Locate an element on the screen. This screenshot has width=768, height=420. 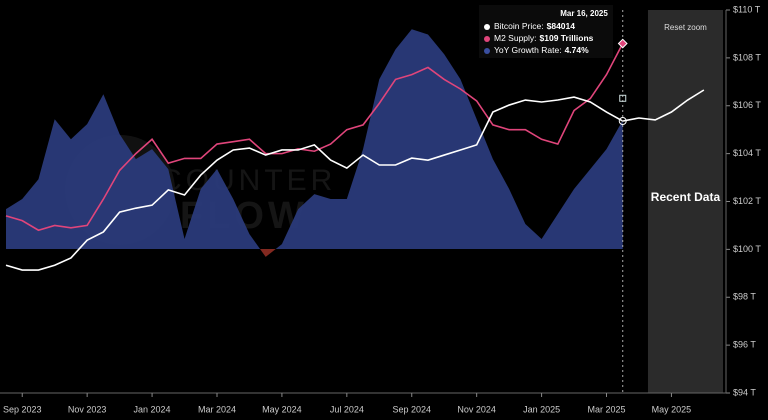
x-tick-label: Jan 2025 is located at coordinates (541, 409).